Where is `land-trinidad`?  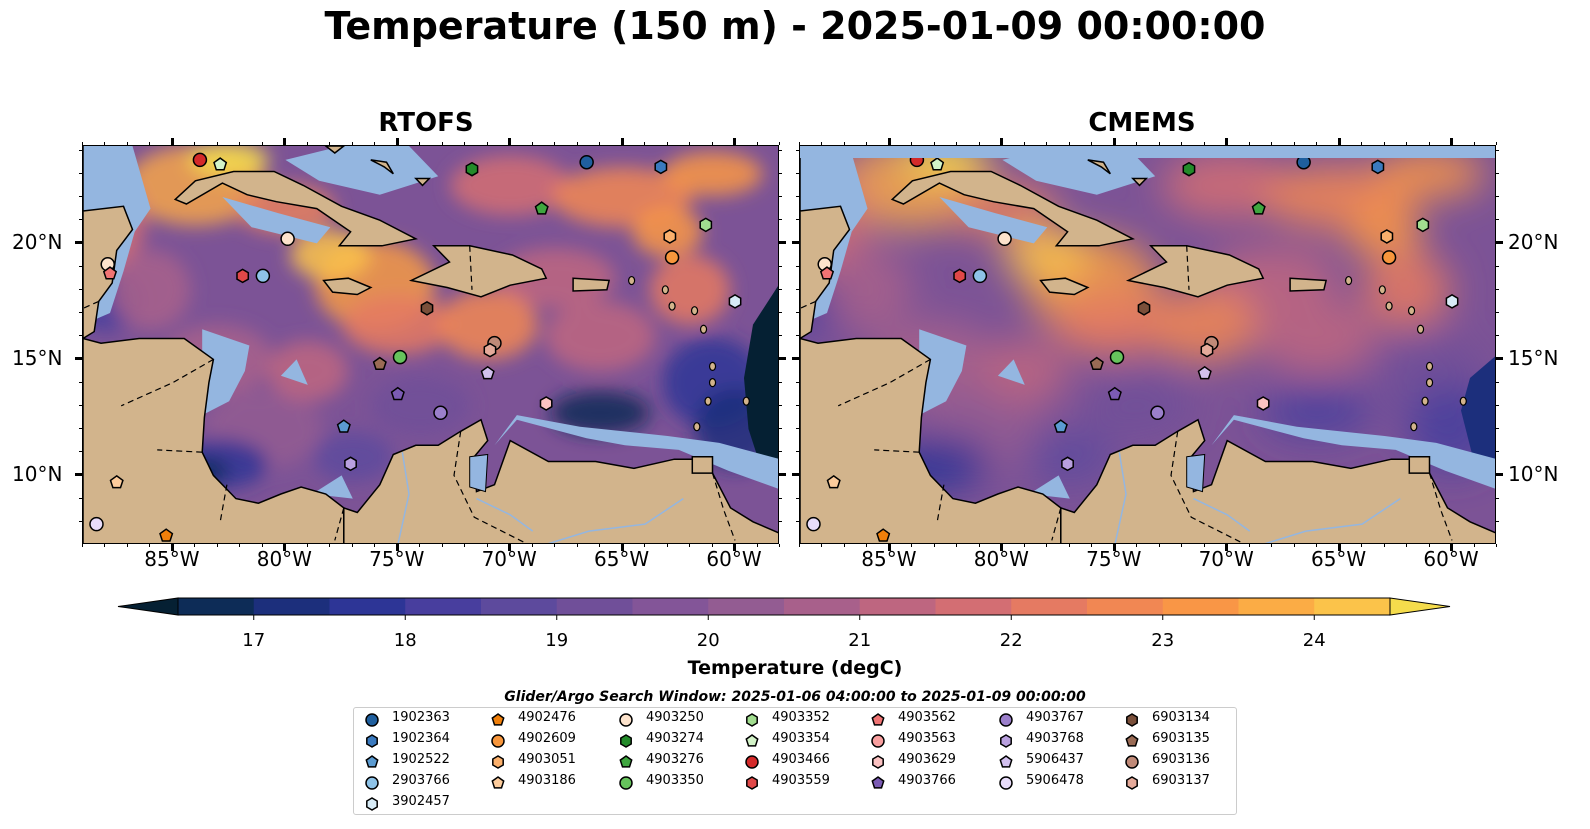 land-trinidad is located at coordinates (1419, 465).